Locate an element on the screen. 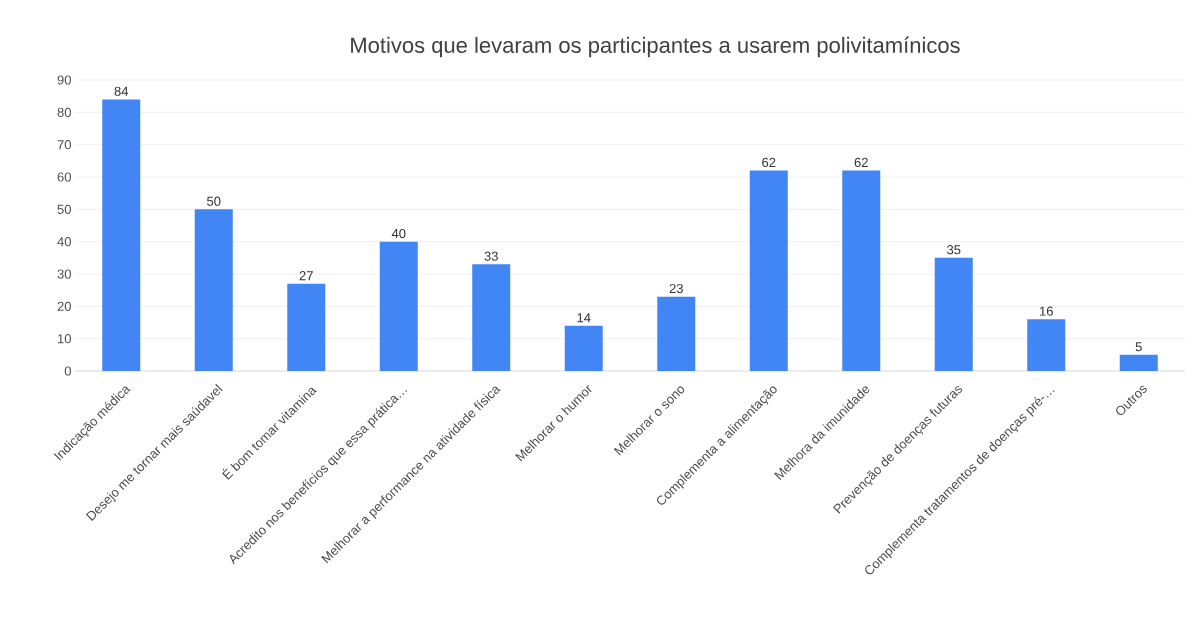 Image resolution: width=1201 pixels, height=632 pixels. y-tick-label: 30 is located at coordinates (64, 274).